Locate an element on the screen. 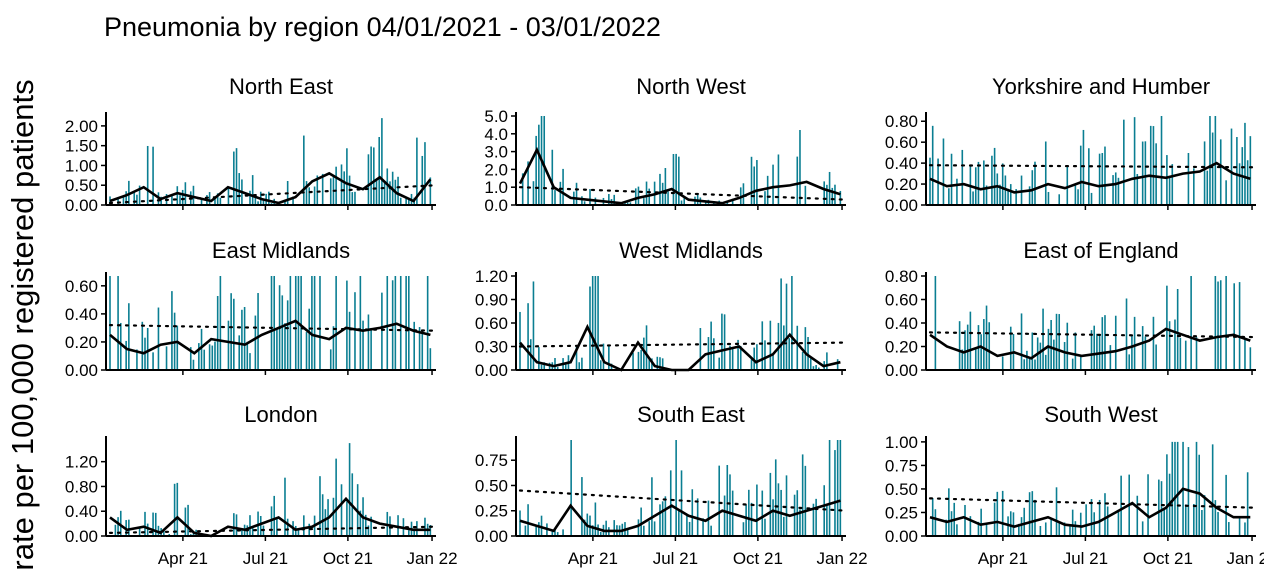 The width and height of the screenshot is (1264, 583). panel-title: East of England is located at coordinates (1100, 250).